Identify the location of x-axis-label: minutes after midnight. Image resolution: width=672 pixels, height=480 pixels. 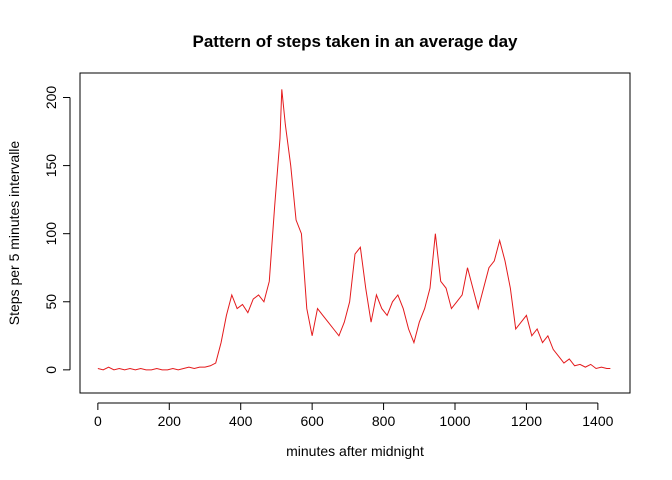
(355, 451).